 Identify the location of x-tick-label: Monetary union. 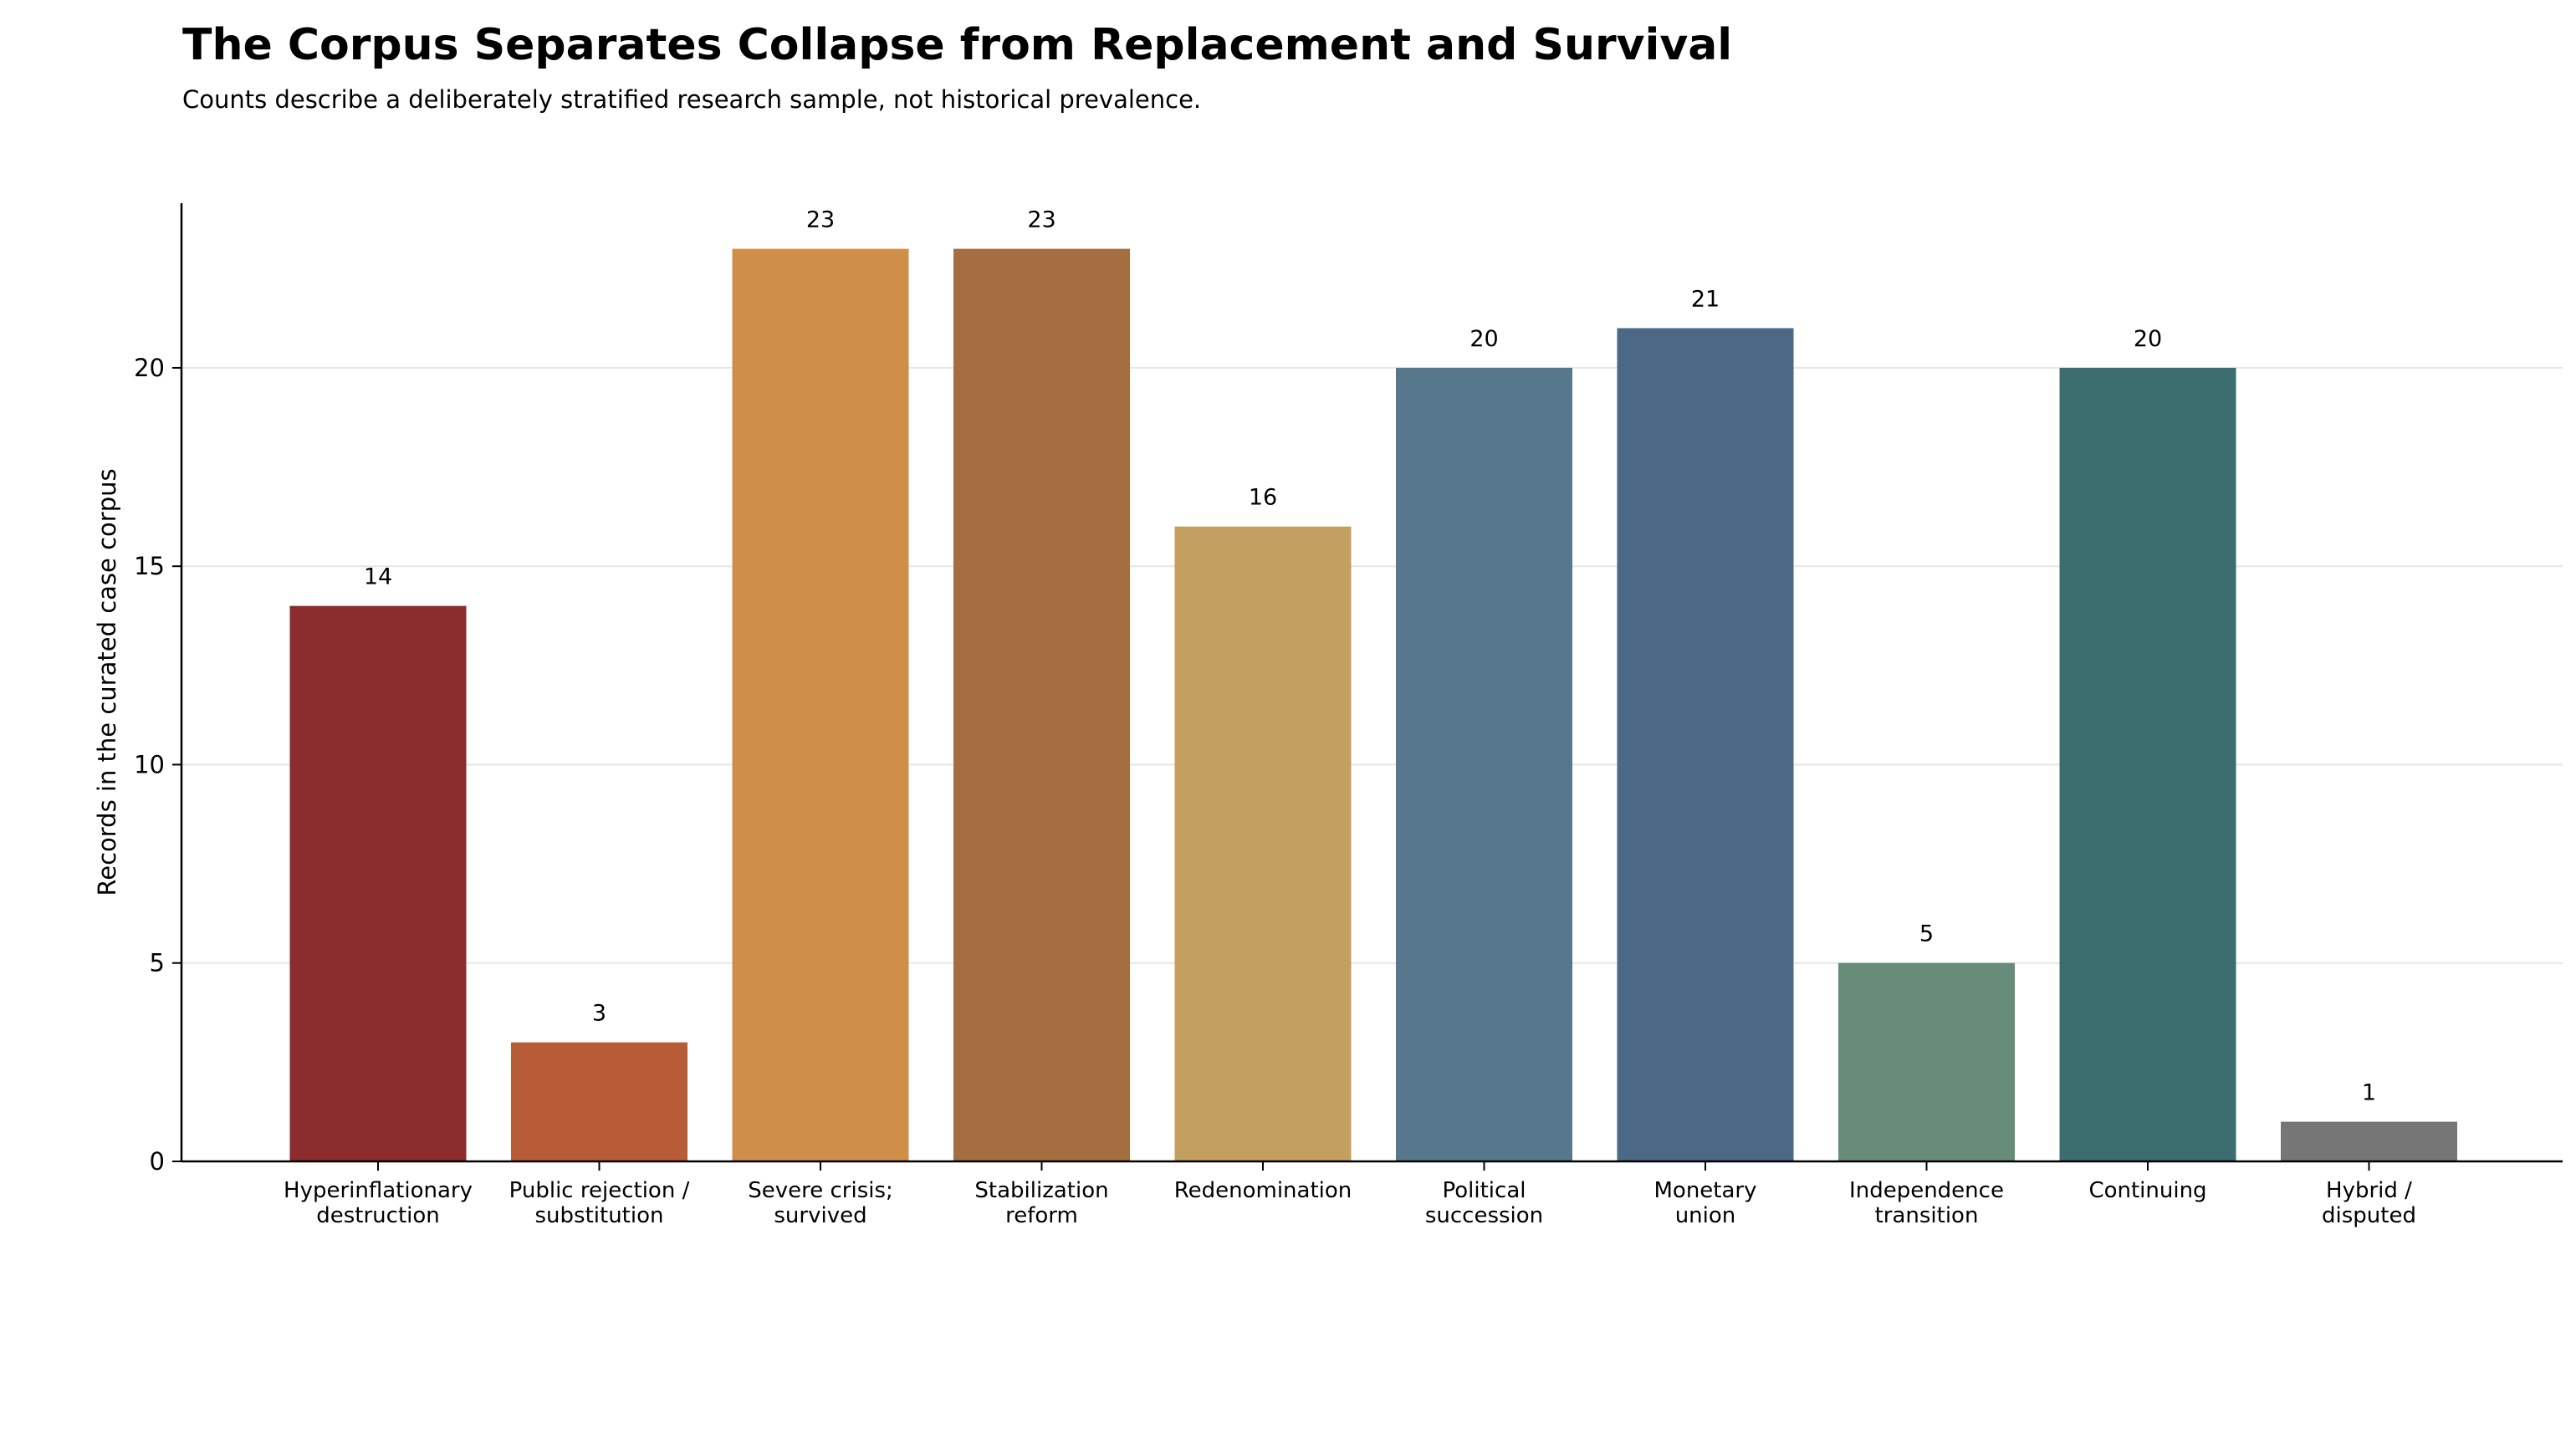
(1704, 1203).